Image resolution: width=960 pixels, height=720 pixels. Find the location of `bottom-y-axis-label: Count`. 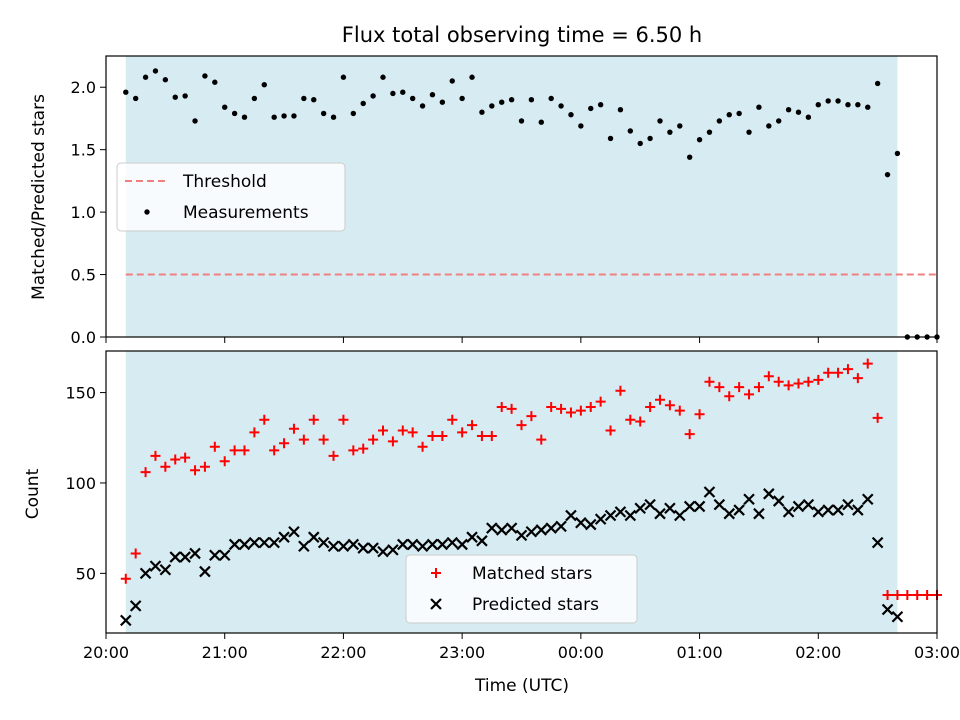

bottom-y-axis-label: Count is located at coordinates (33, 493).